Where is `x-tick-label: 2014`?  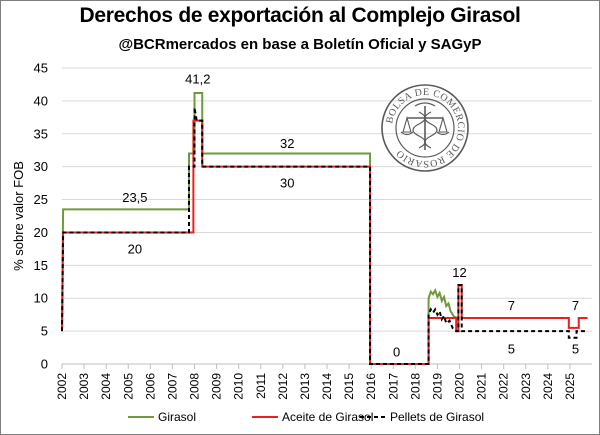
x-tick-label: 2014 is located at coordinates (327, 386).